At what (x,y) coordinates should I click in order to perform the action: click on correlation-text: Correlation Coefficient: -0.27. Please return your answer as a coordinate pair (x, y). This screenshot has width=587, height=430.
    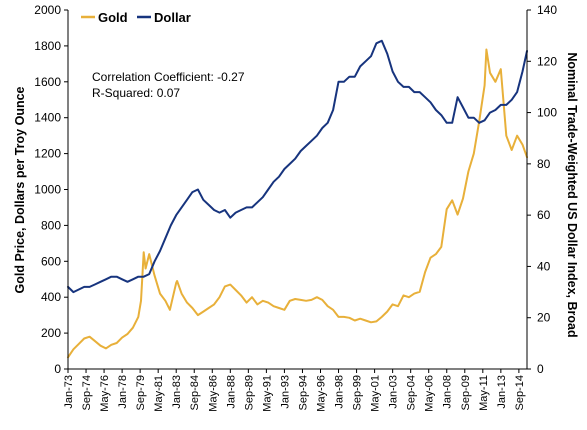
    Looking at the image, I should click on (168, 77).